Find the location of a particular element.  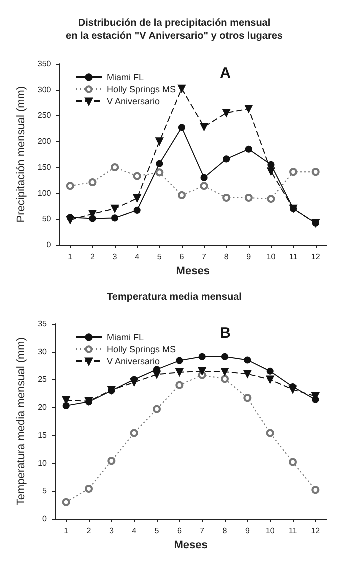

y-tick-label: 15 is located at coordinates (43, 435).